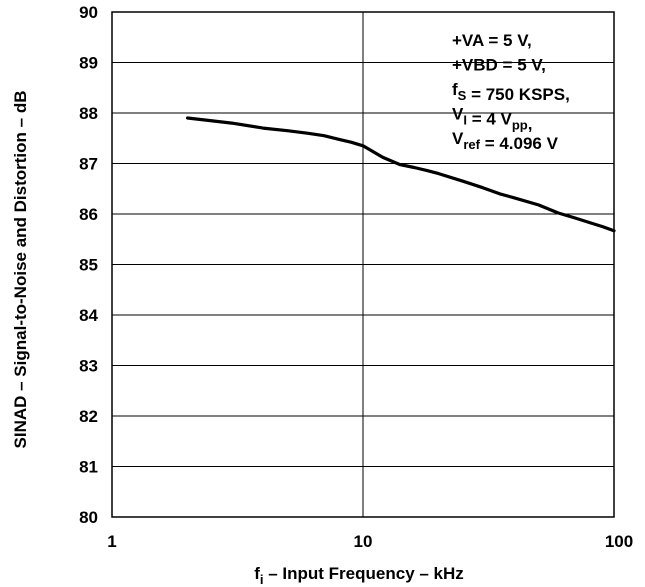 The width and height of the screenshot is (645, 587). Describe the element at coordinates (619, 541) in the screenshot. I see `x-tick-100: 100` at that location.